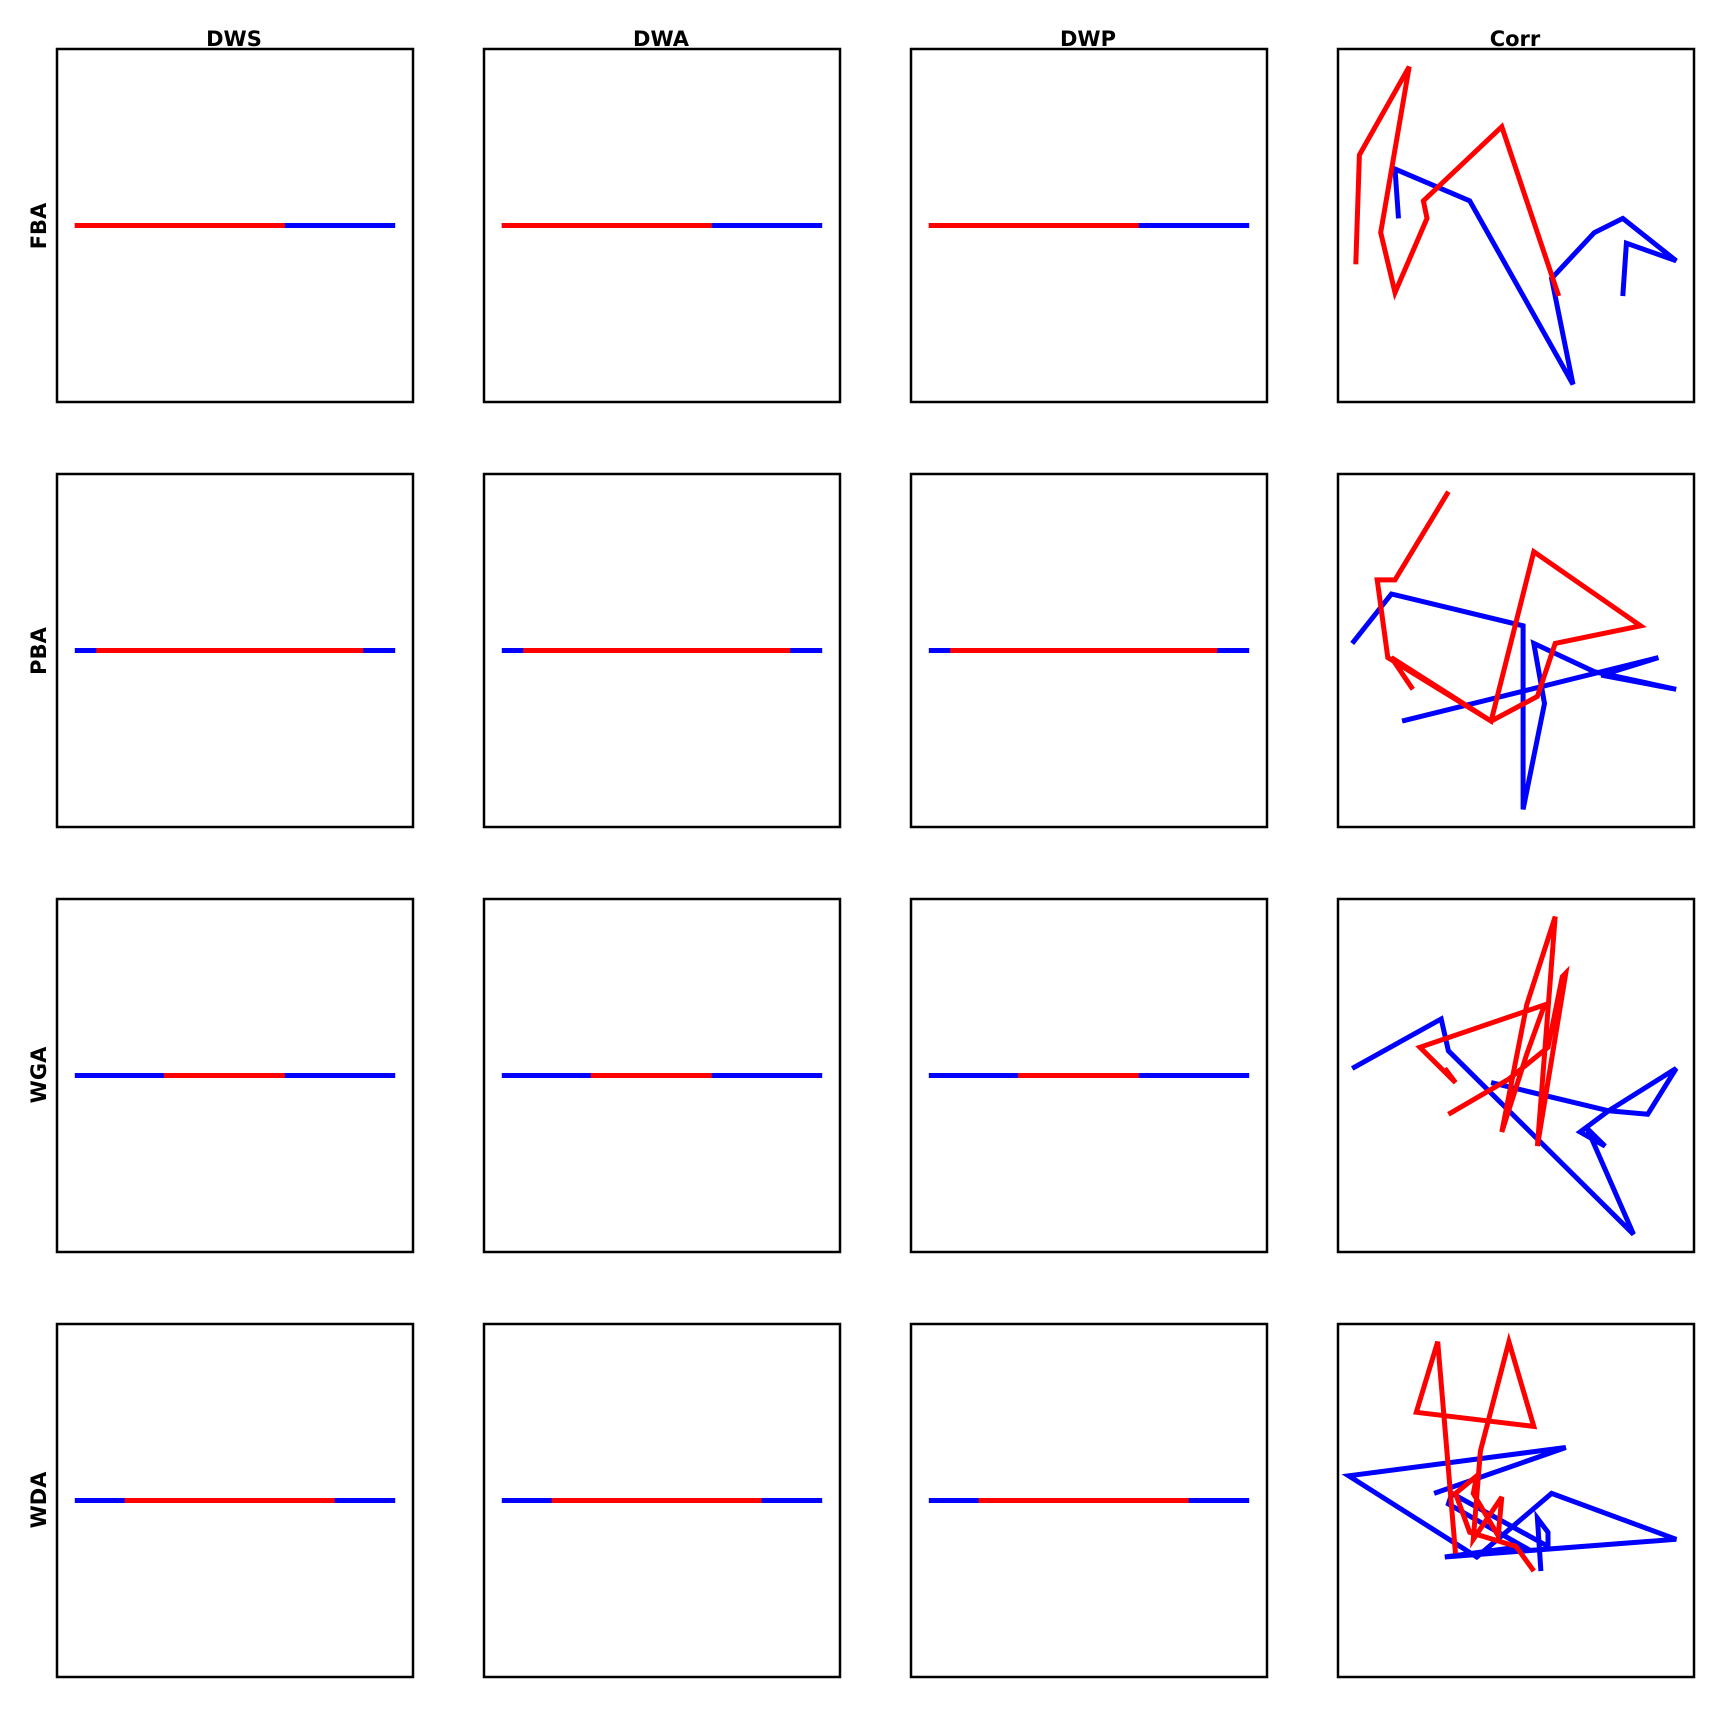  What do you see at coordinates (39, 650) in the screenshot?
I see `row-title-pba: PBA` at bounding box center [39, 650].